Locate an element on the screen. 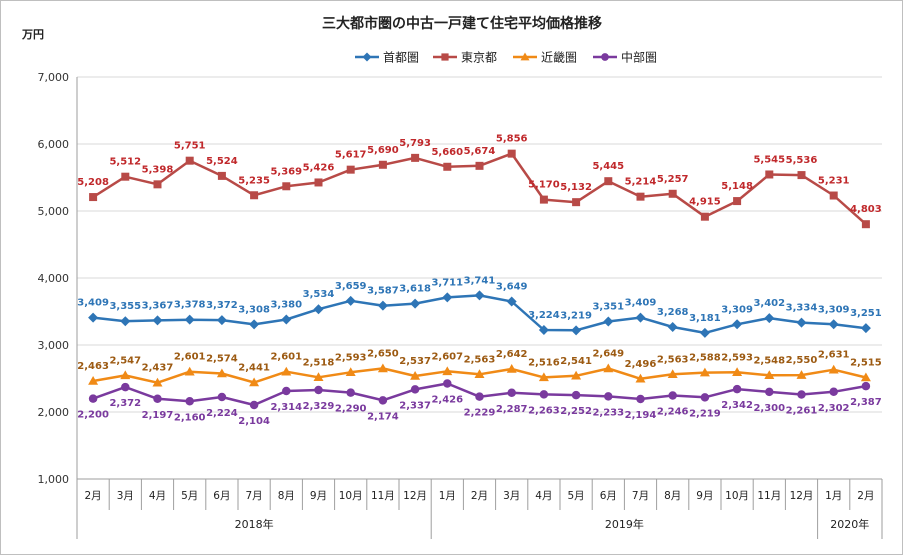  legend-item: 首都圏 is located at coordinates (387, 58).